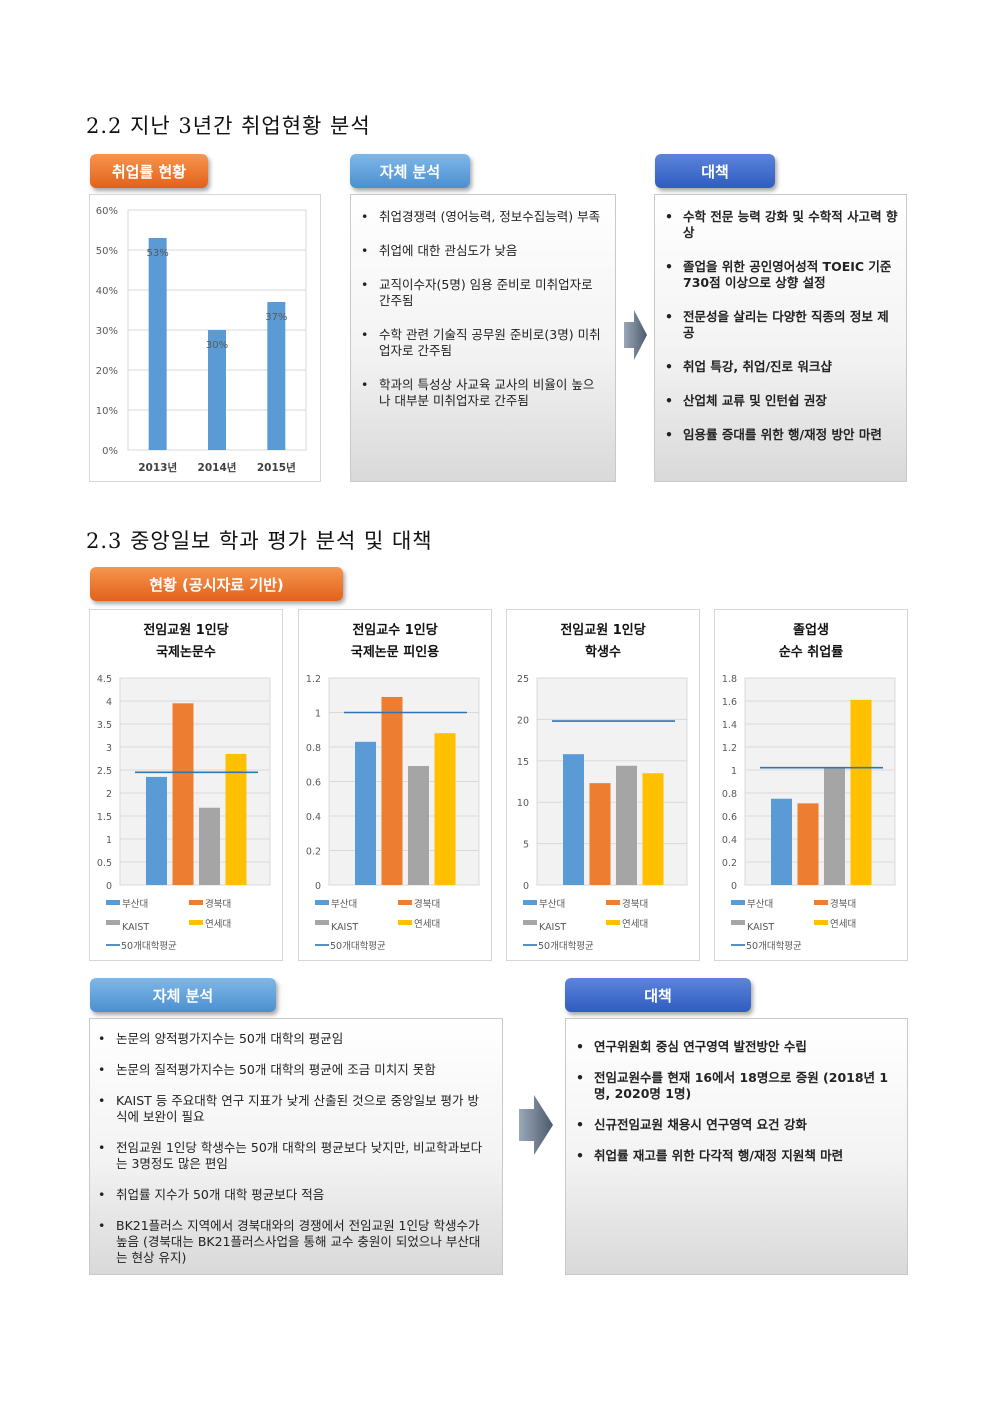  I want to click on list-item-text: 학과의 특성상 사교육 교사의 비율이 높으나 대부분 미취업자로 간주됨, so click(487, 392).